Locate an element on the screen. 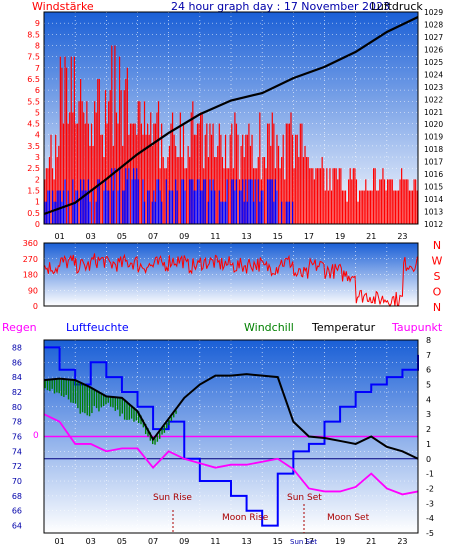  wind-tick-label: 4.5 is located at coordinates (33, 124).